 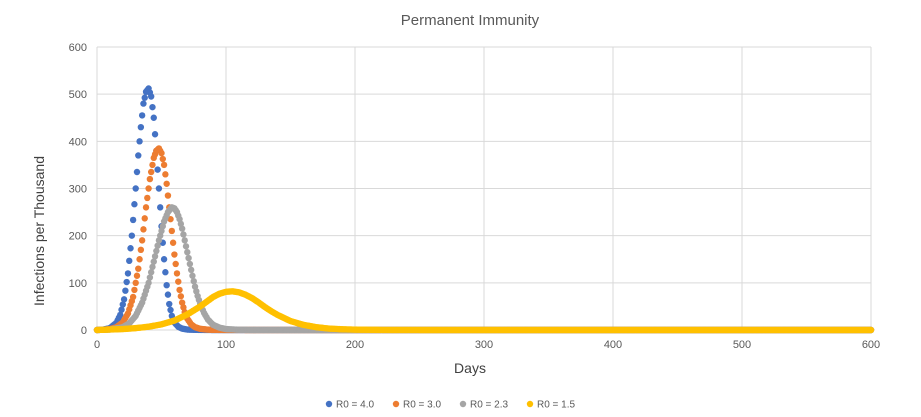 I want to click on x-tick-label: 500, so click(x=742, y=345).